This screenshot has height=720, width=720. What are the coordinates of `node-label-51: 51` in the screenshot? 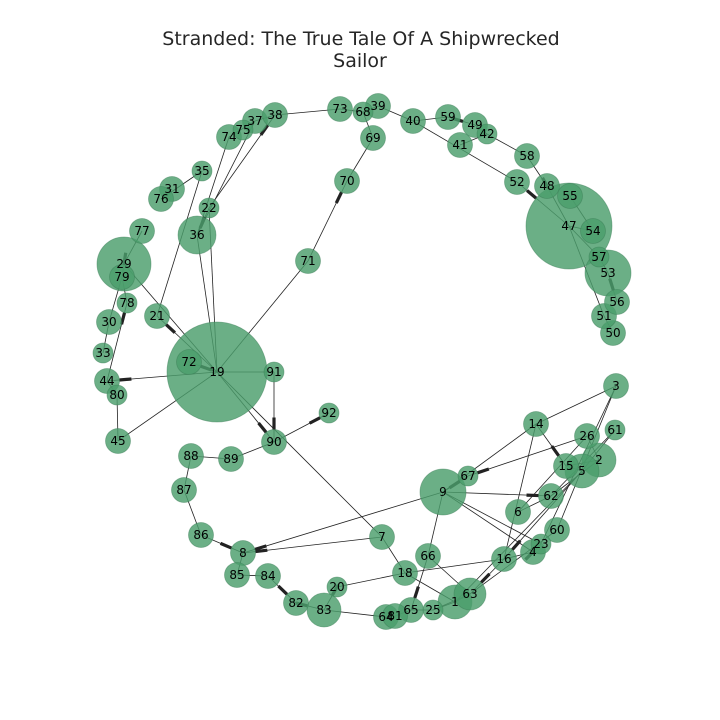 It's located at (603, 316).